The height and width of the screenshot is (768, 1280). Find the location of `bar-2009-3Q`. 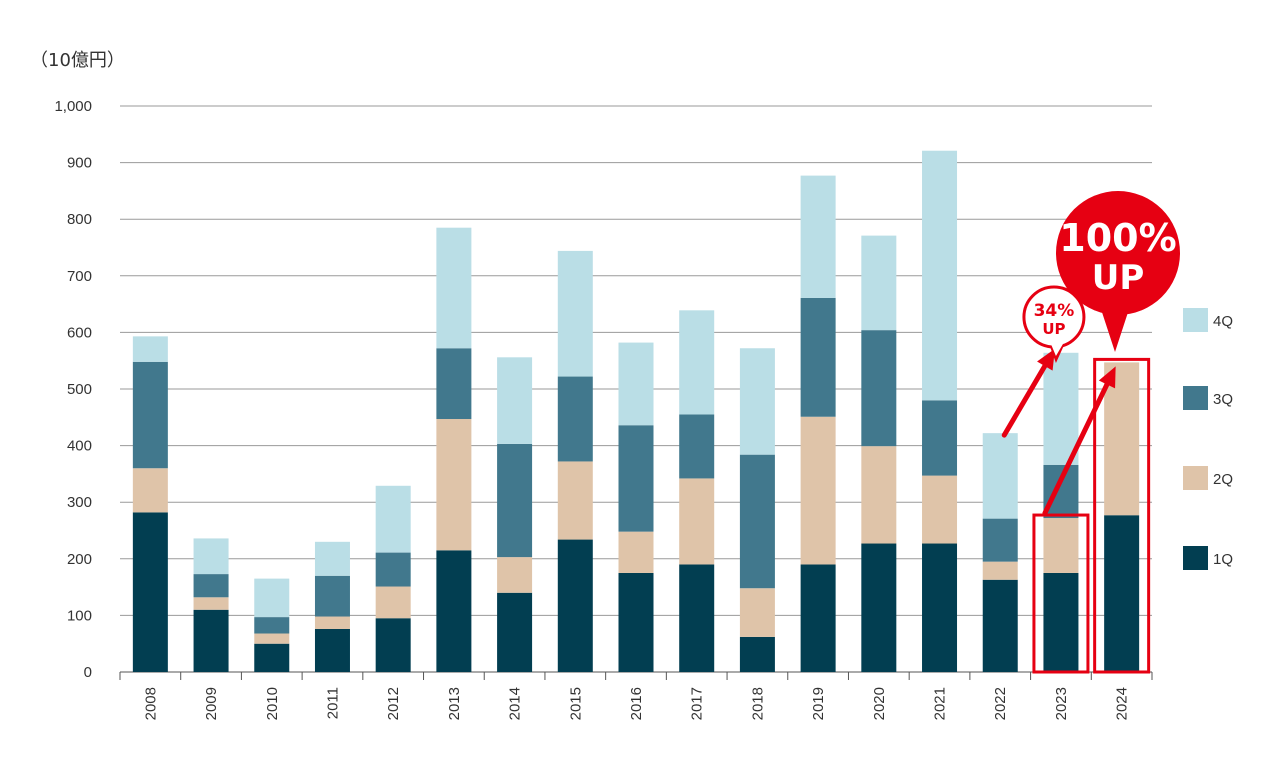

bar-2009-3Q is located at coordinates (211, 586).